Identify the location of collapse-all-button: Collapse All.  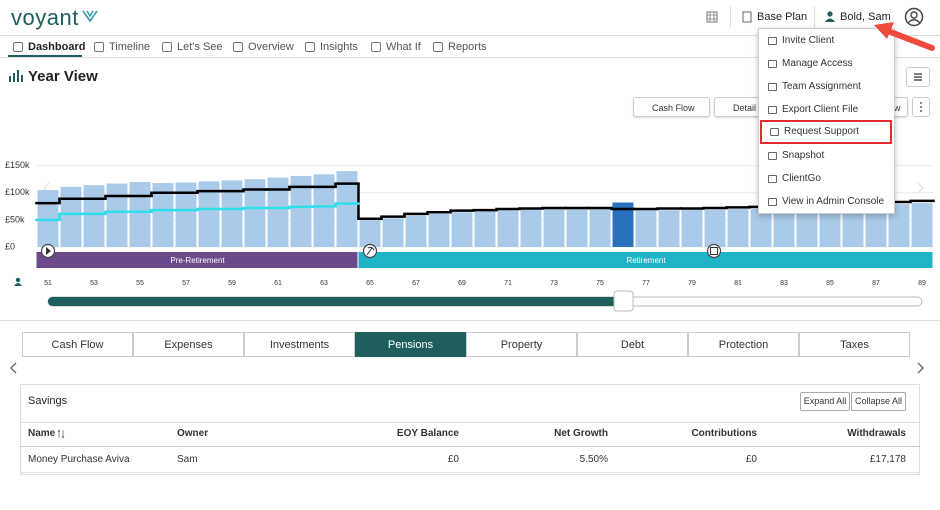
(878, 401).